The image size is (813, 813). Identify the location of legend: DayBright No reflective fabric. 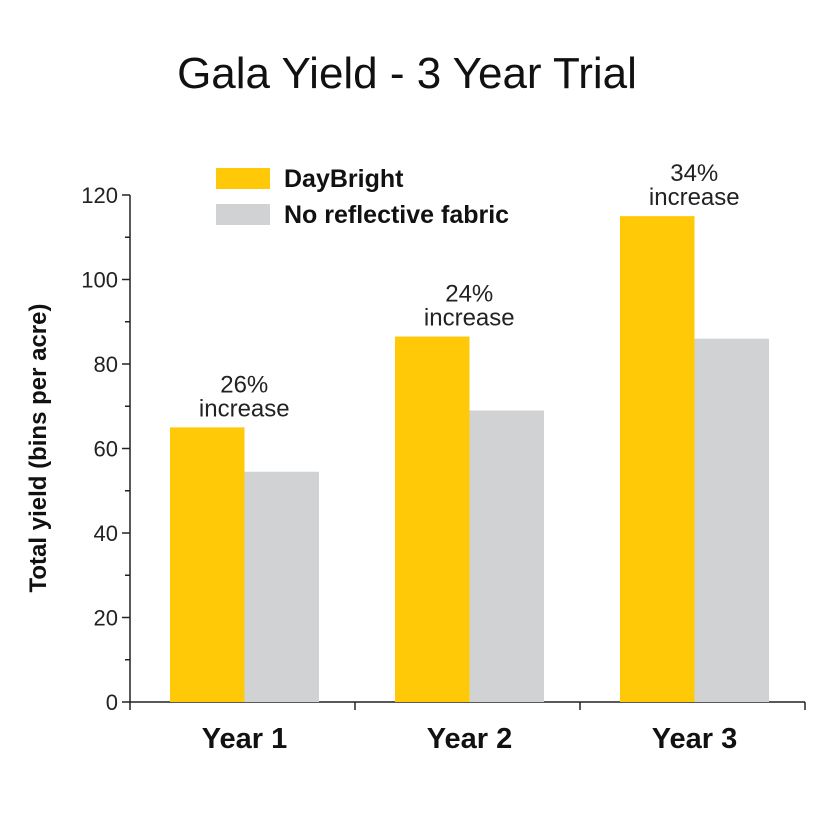
(362, 197).